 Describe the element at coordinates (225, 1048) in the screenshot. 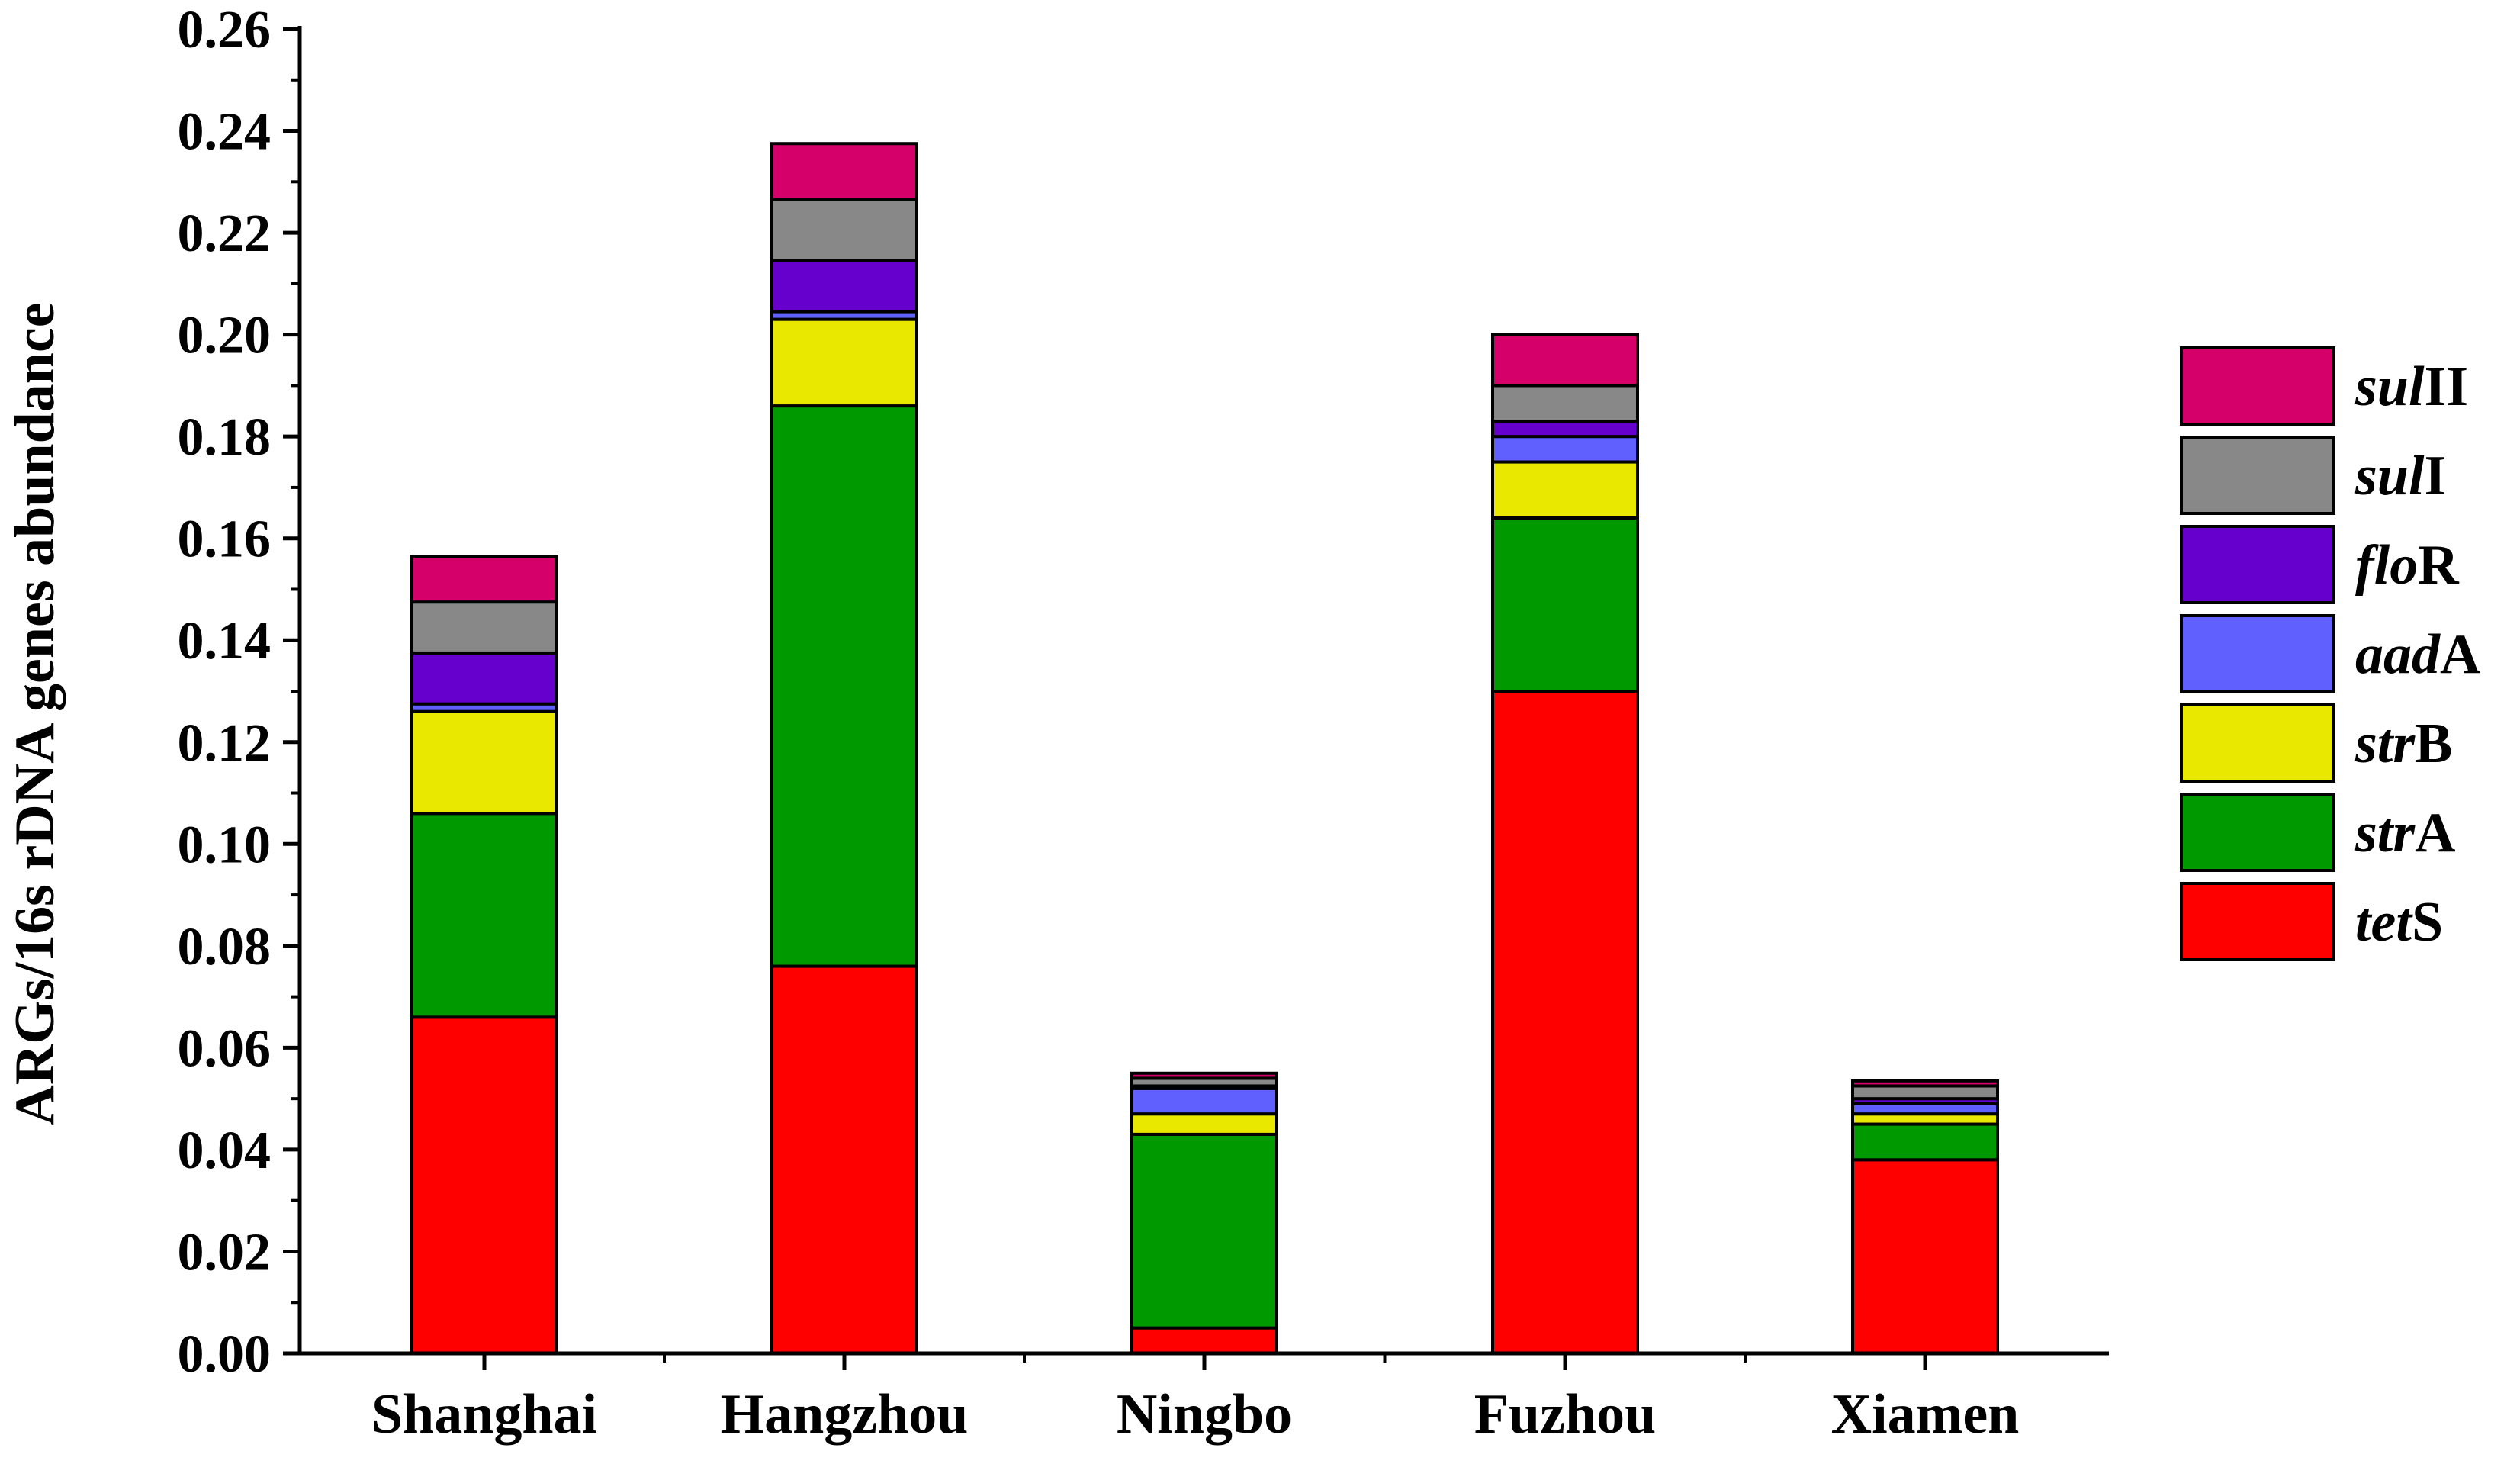

I see `y-tick-label: 0.06` at that location.